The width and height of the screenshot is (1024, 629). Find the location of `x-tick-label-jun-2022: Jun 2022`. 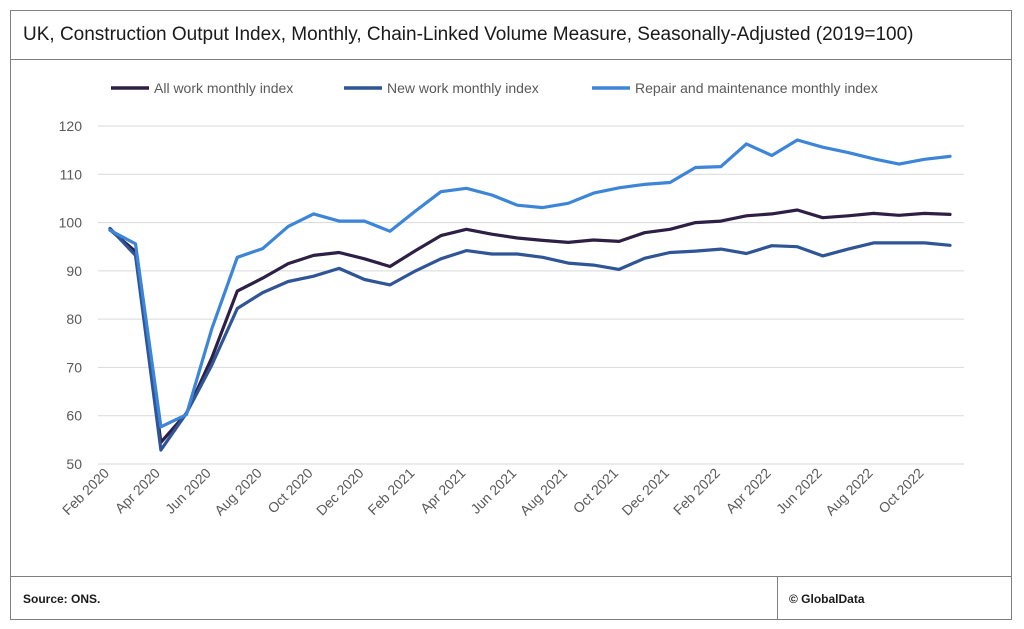

x-tick-label-jun-2022: Jun 2022 is located at coordinates (799, 491).